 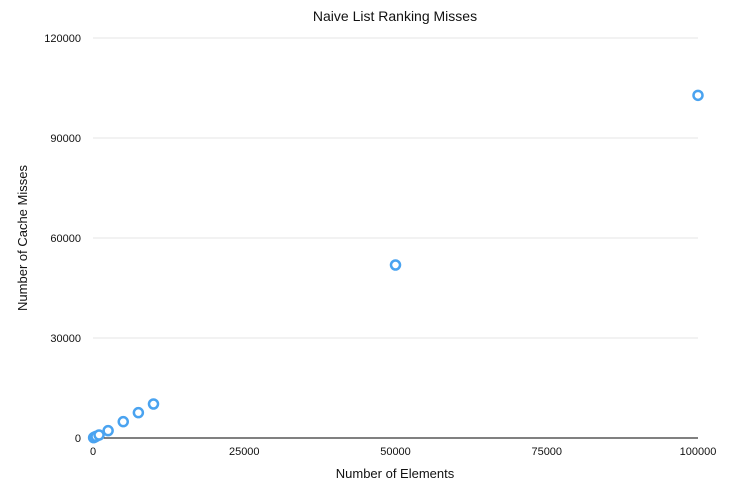 I want to click on x-tick-label: 25000, so click(x=244, y=452).